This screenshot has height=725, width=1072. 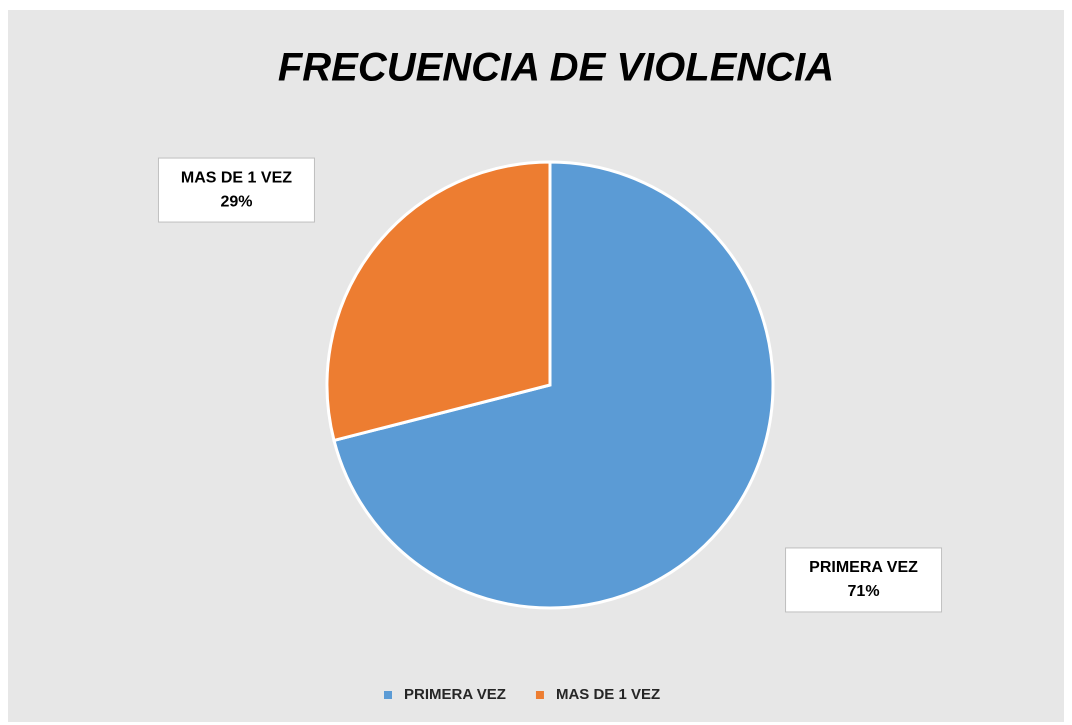 I want to click on data-label-name: MAS DE 1 VEZ, so click(x=236, y=177).